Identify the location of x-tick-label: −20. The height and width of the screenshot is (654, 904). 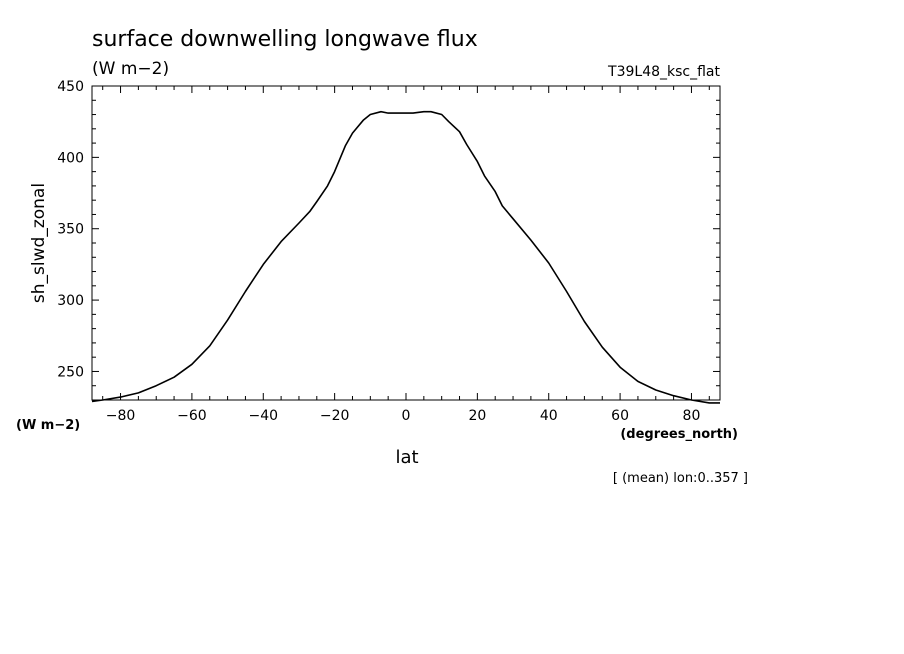
(335, 416).